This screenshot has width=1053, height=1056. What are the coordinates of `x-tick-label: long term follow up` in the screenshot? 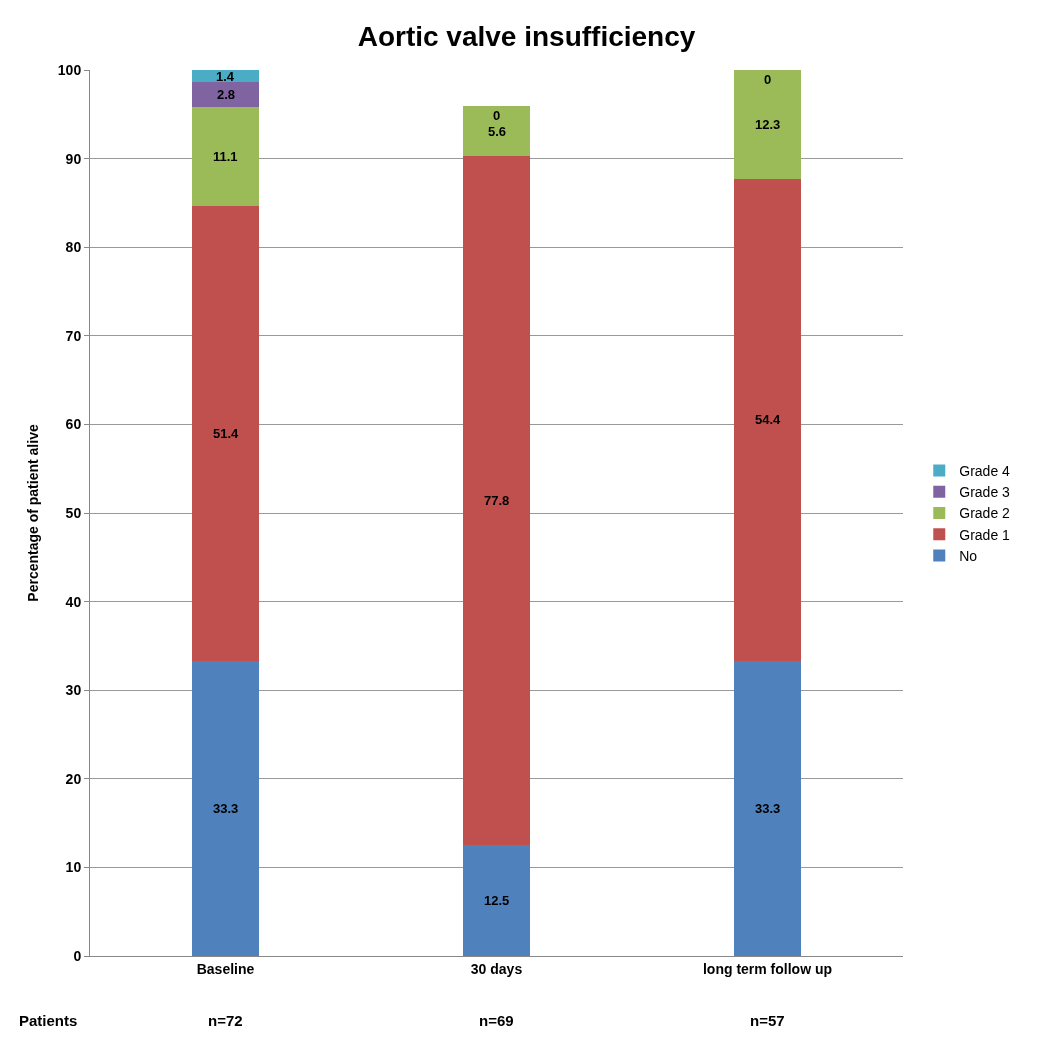 It's located at (767, 968).